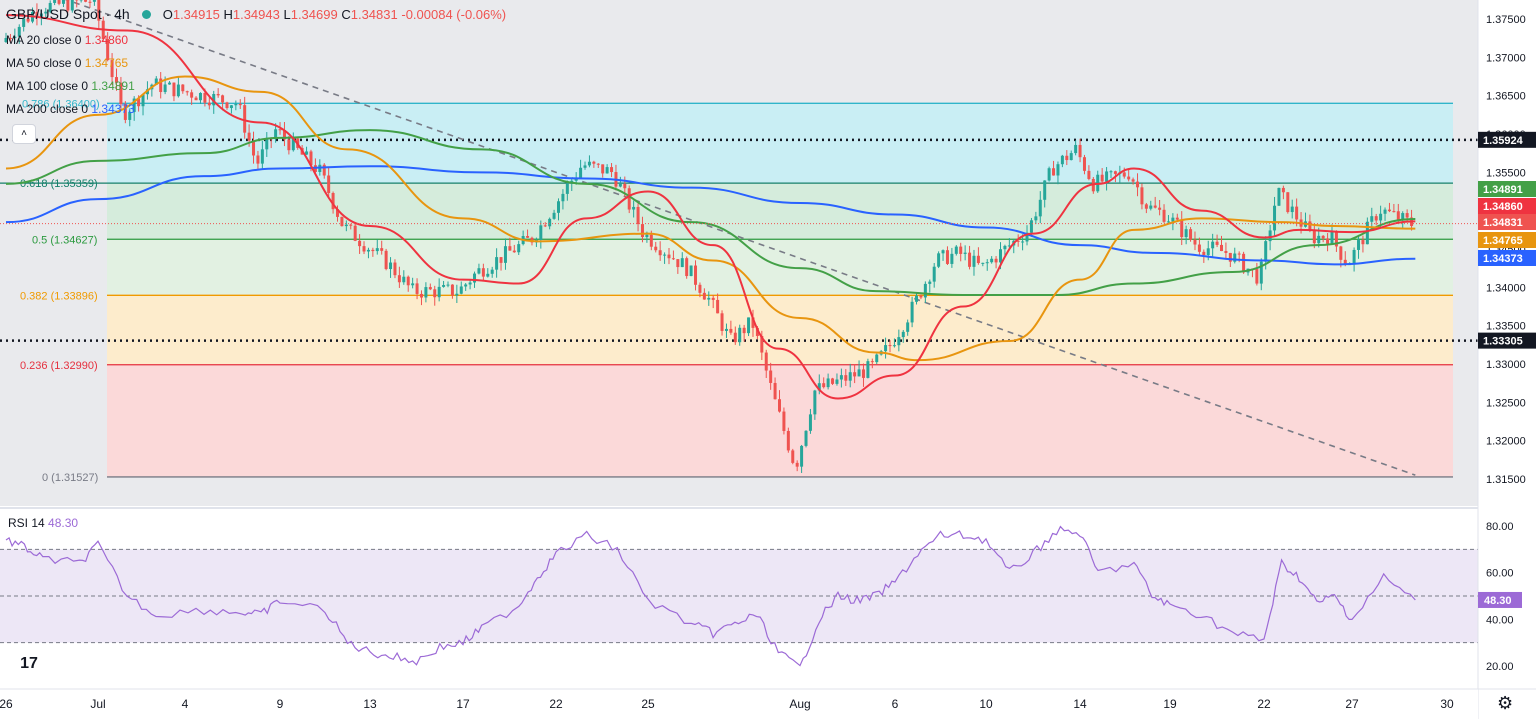 The image size is (1536, 719). Describe the element at coordinates (29, 664) in the screenshot. I see `tradingview-logo: 17` at that location.